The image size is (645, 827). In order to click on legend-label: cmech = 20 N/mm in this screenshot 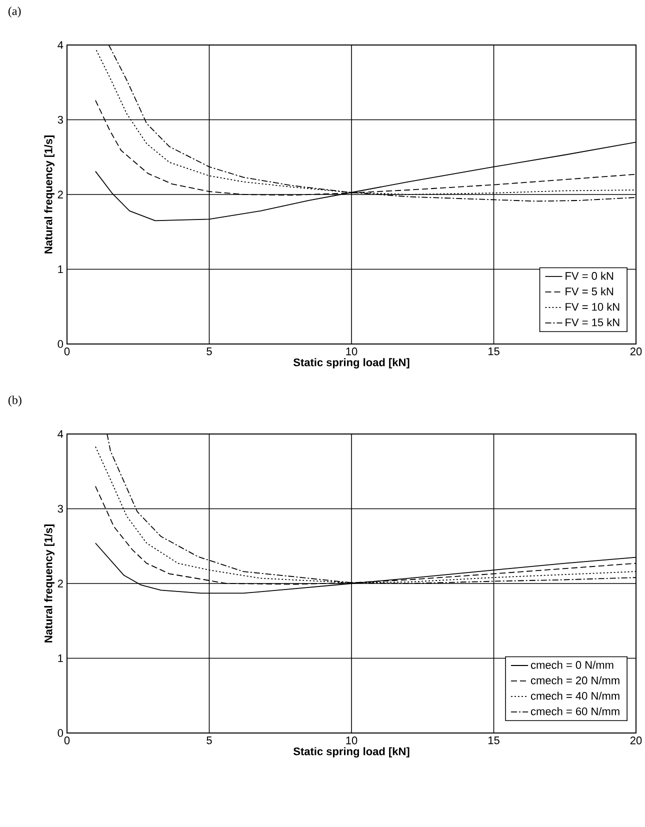, I will do `click(575, 680)`.